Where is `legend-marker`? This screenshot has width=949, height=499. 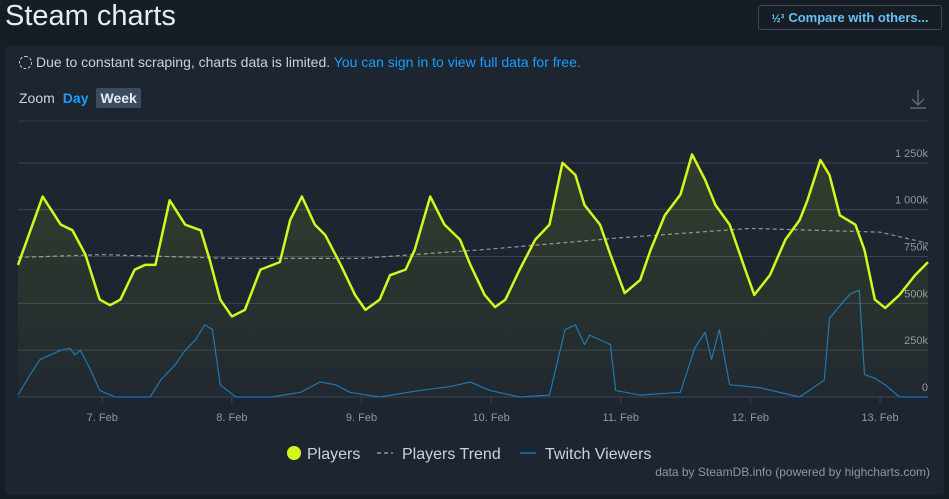
legend-marker is located at coordinates (294, 453).